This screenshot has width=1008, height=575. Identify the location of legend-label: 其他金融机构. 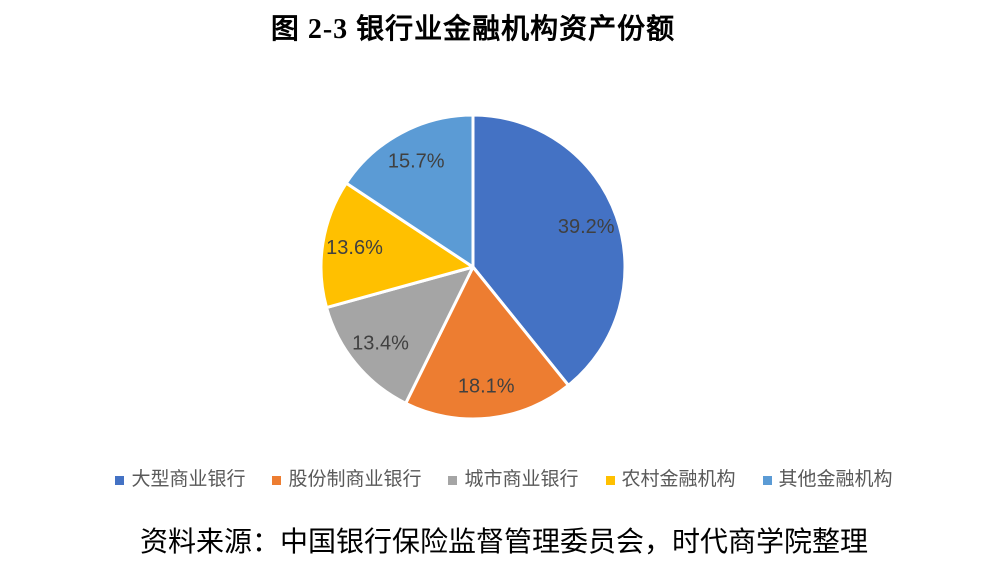
(835, 479).